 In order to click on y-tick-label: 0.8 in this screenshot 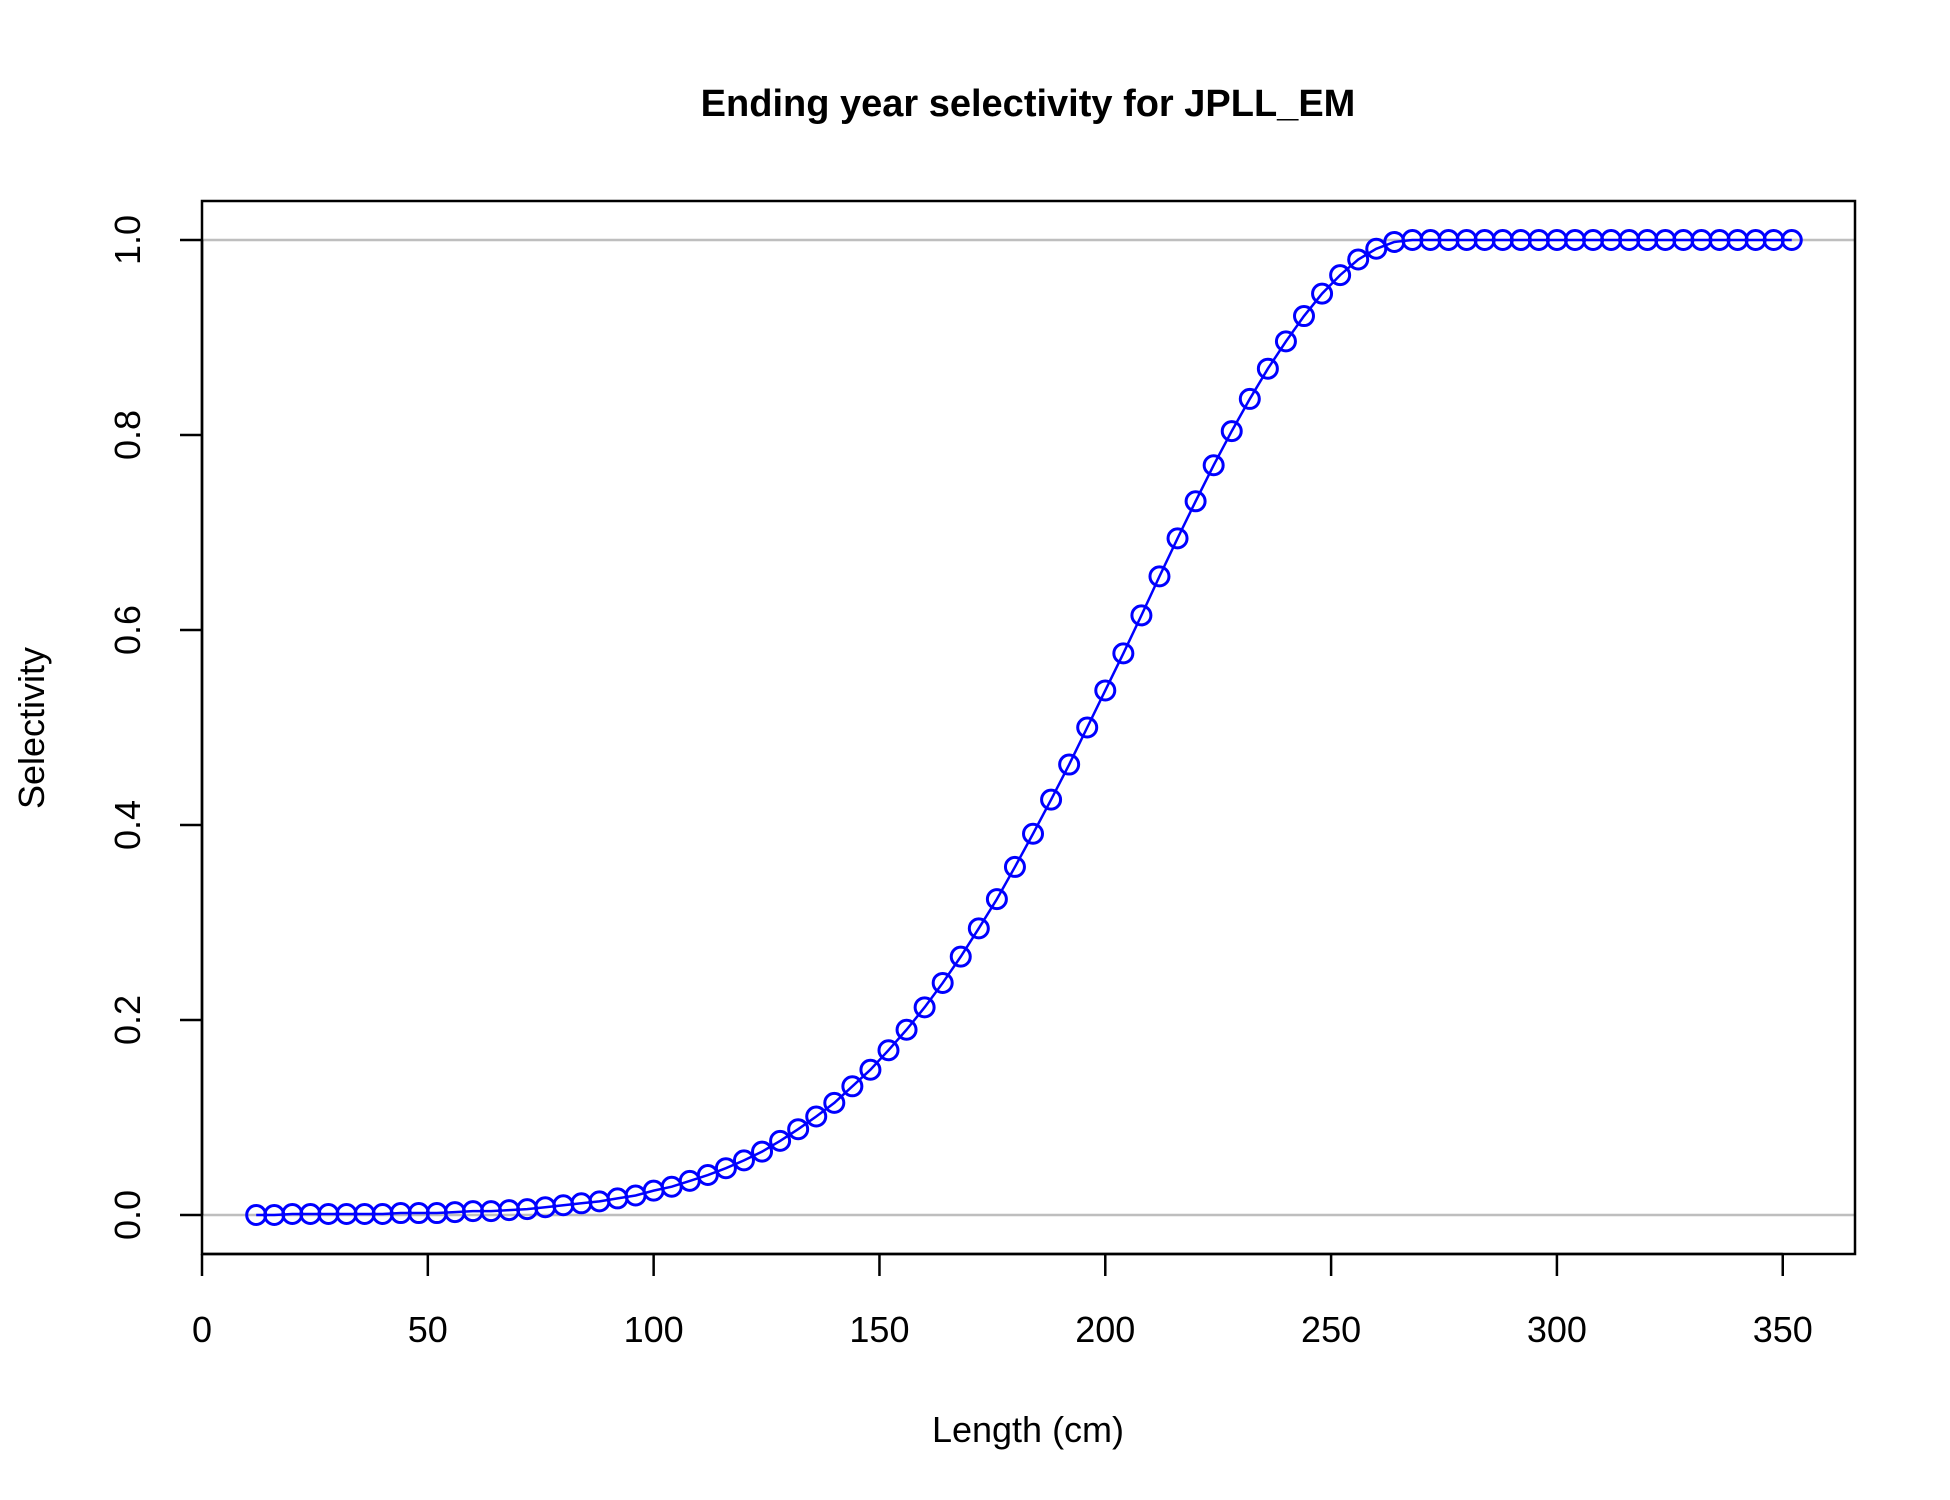, I will do `click(127, 435)`.